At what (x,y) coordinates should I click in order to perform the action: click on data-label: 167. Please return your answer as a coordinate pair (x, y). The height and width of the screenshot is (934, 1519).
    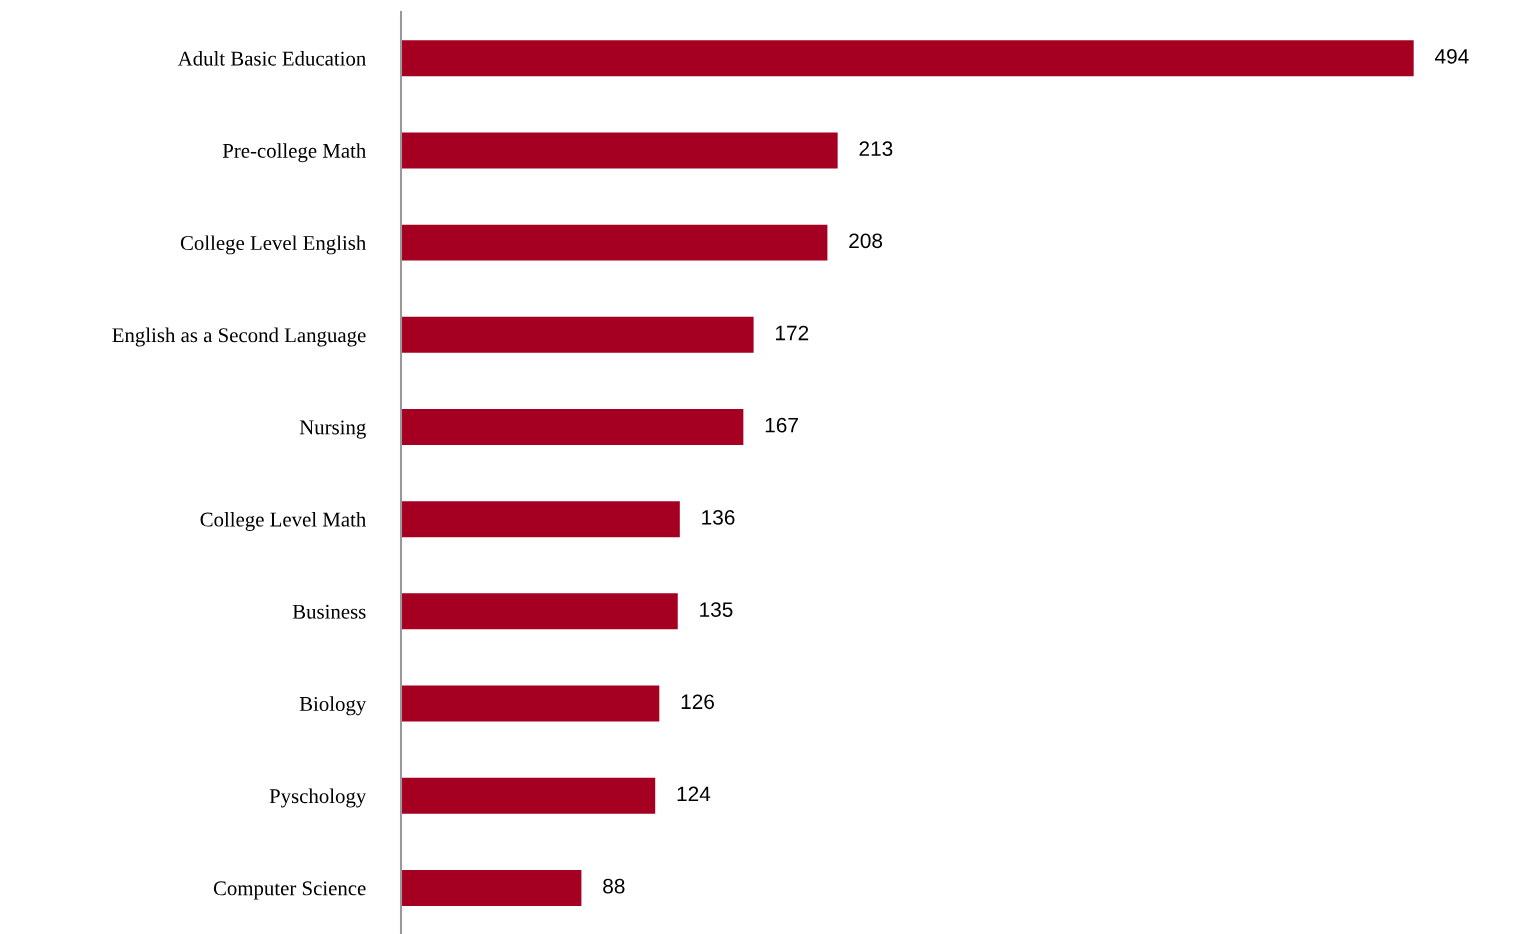
    Looking at the image, I should click on (781, 425).